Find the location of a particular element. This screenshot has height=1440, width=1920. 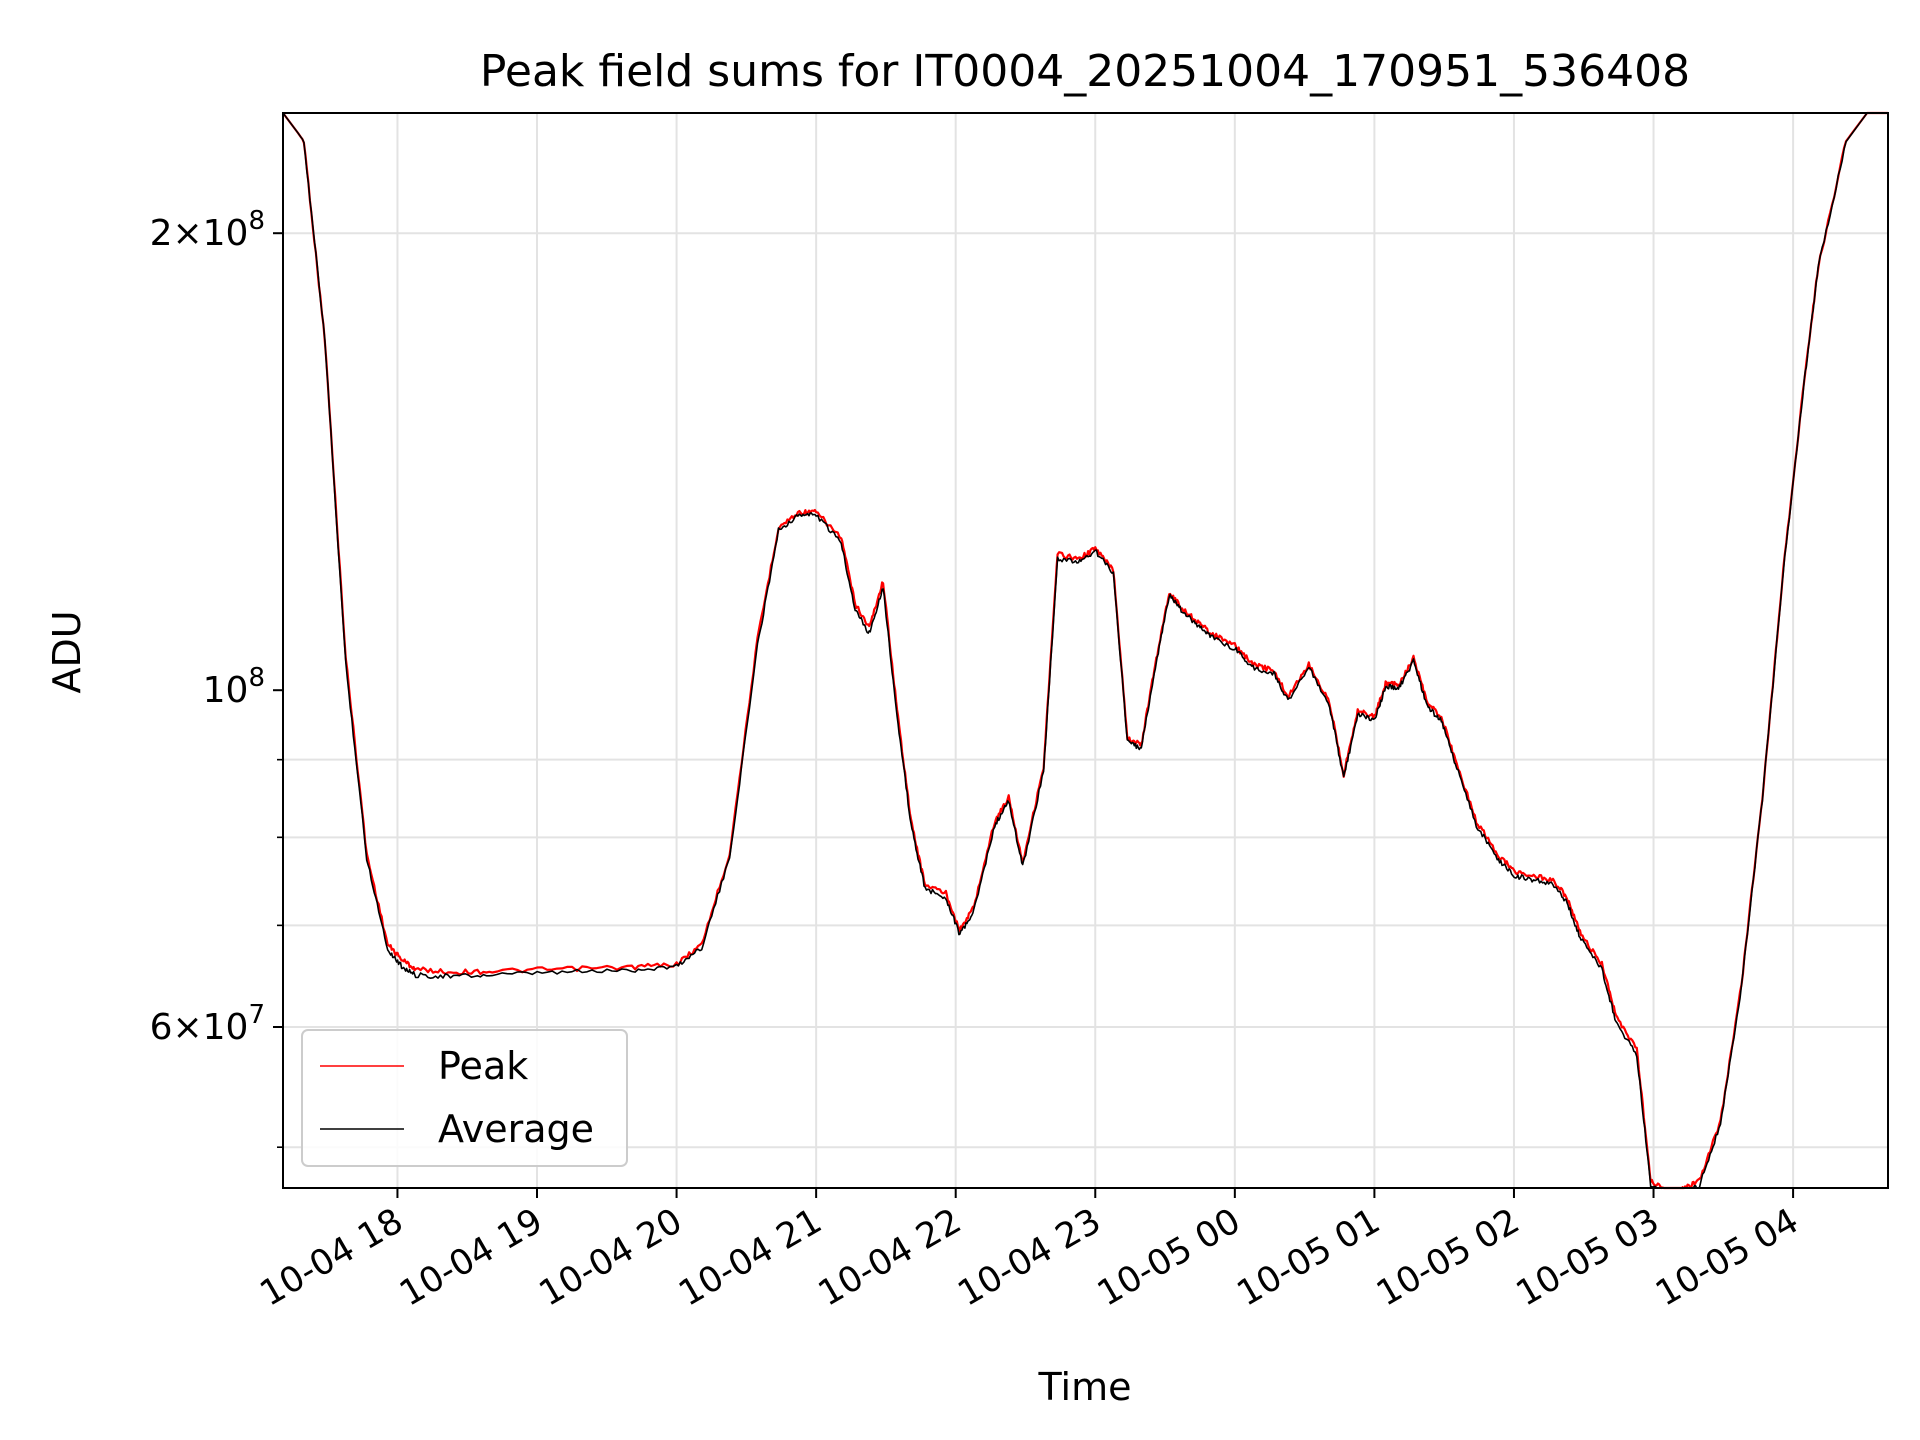

y-axis-label: ADU is located at coordinates (67, 651).